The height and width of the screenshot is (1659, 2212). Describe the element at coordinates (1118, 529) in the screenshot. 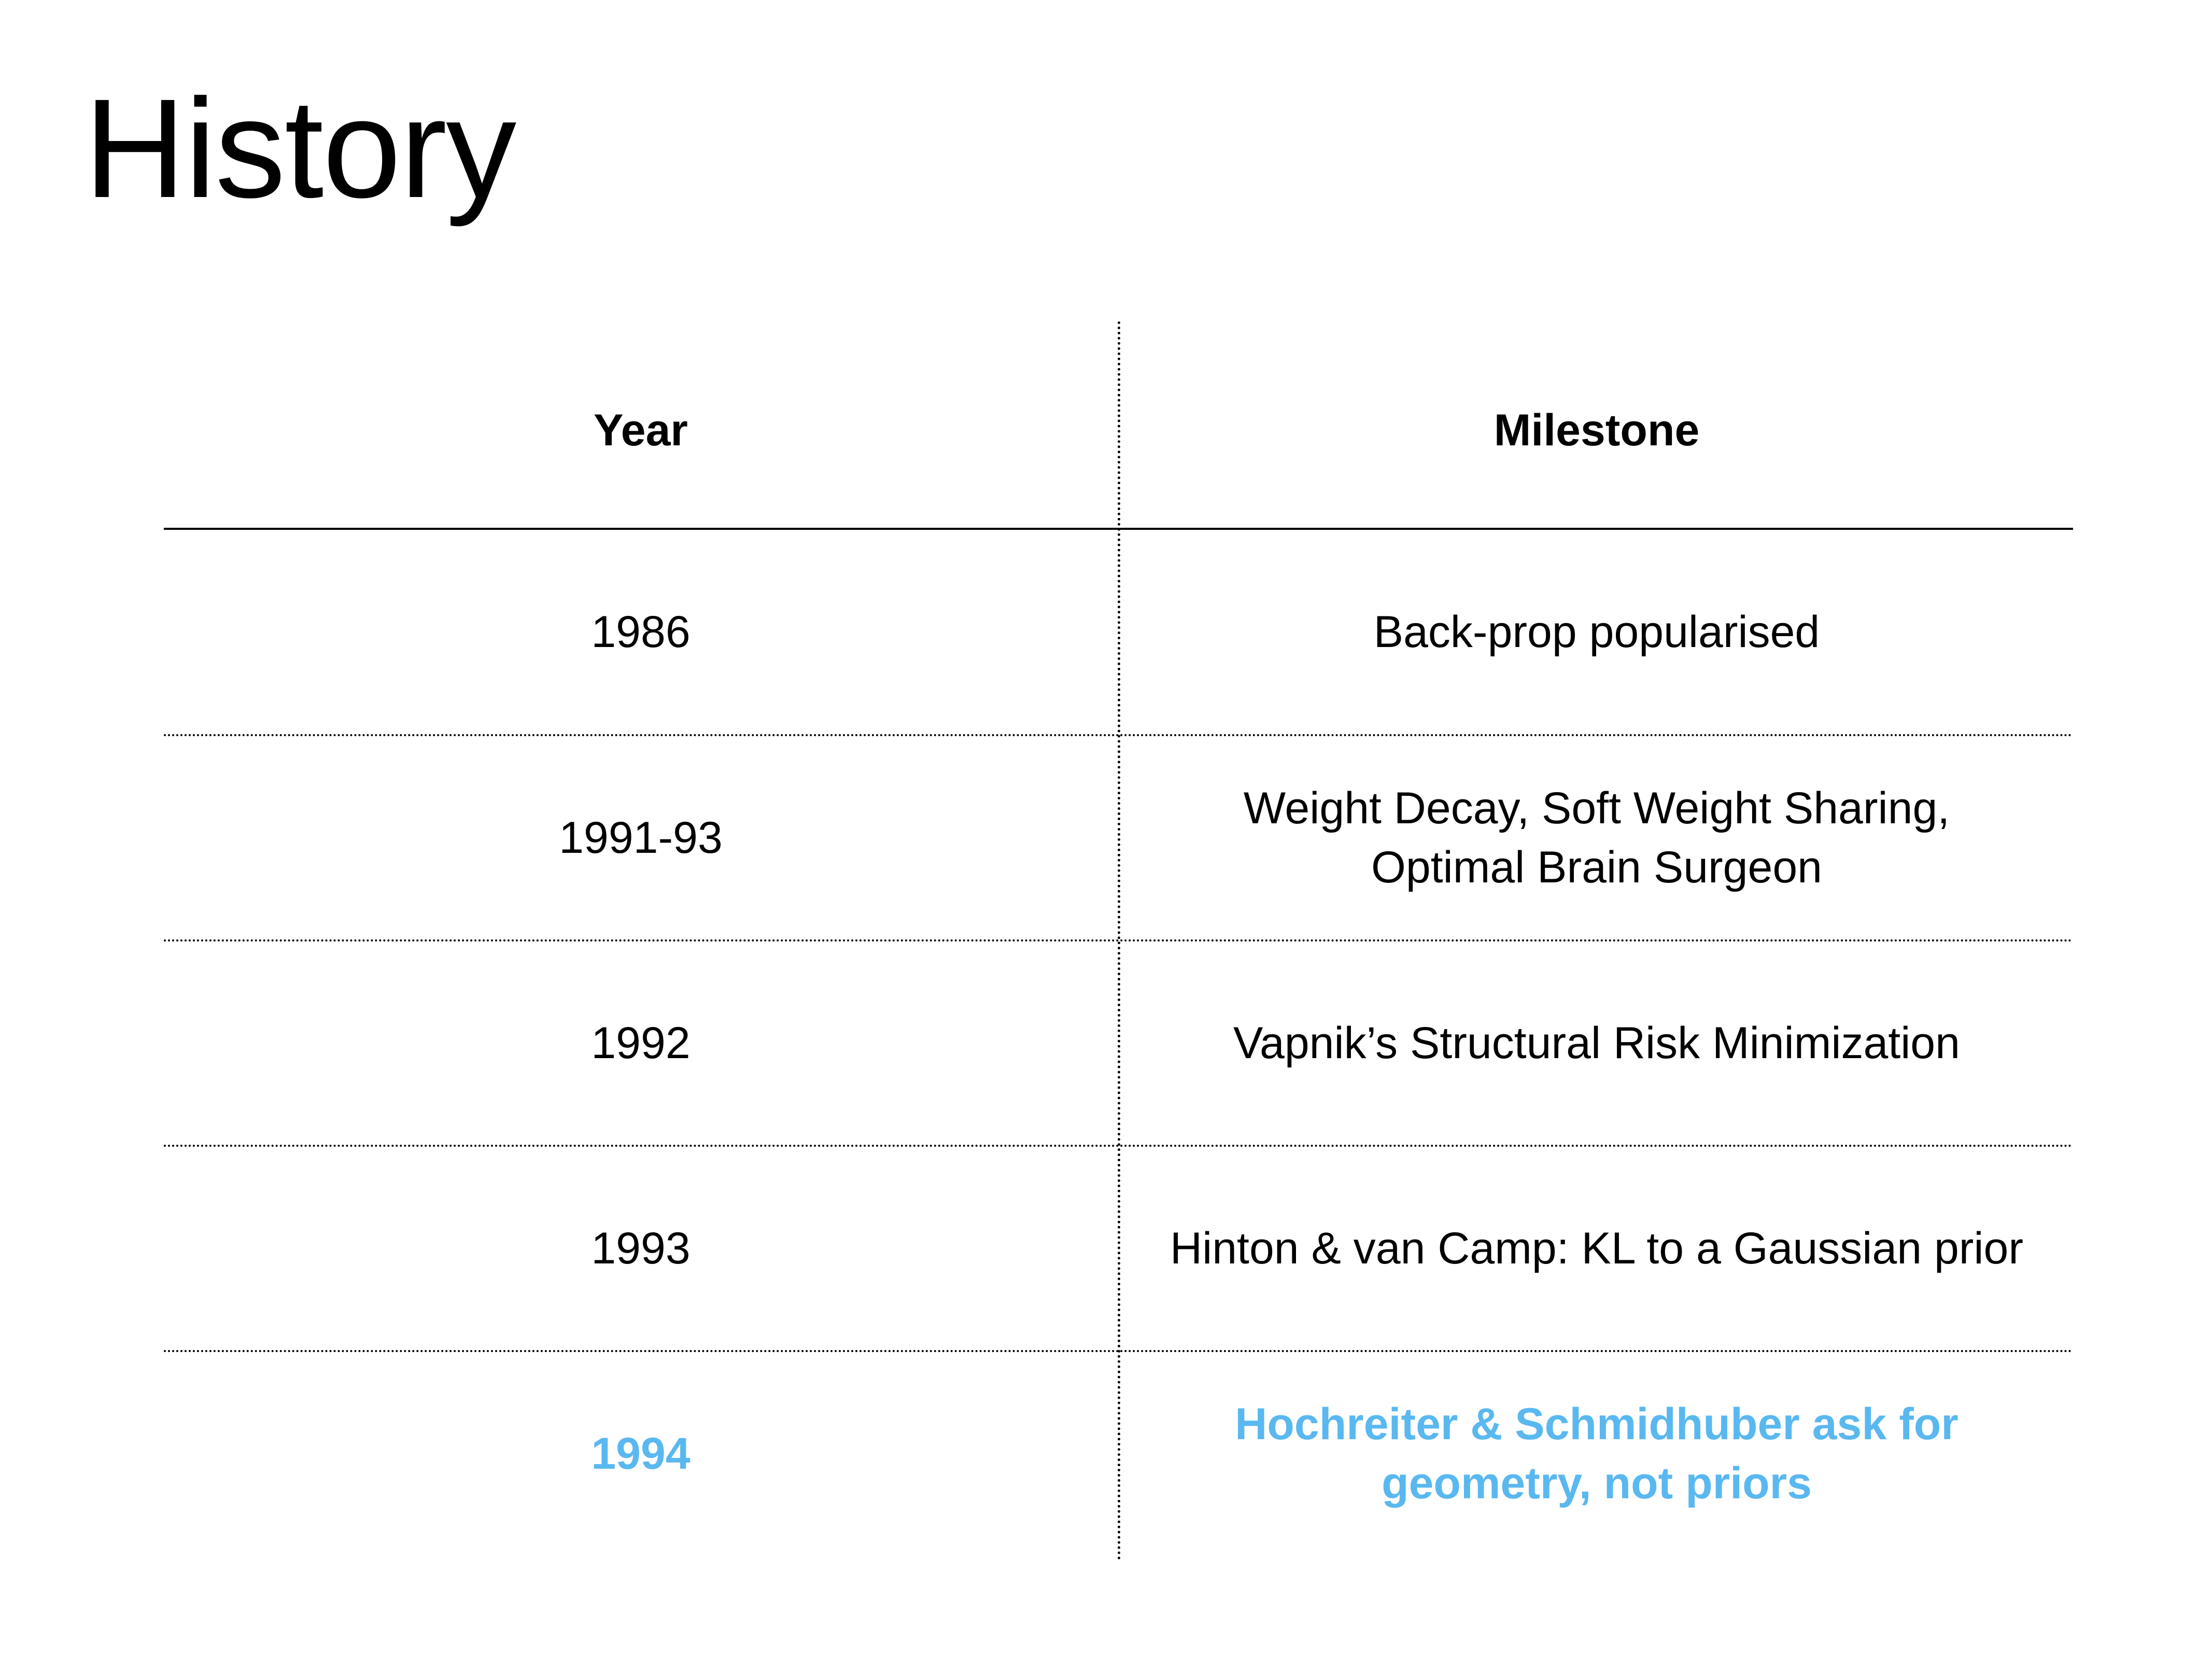

I see `header-divider` at that location.